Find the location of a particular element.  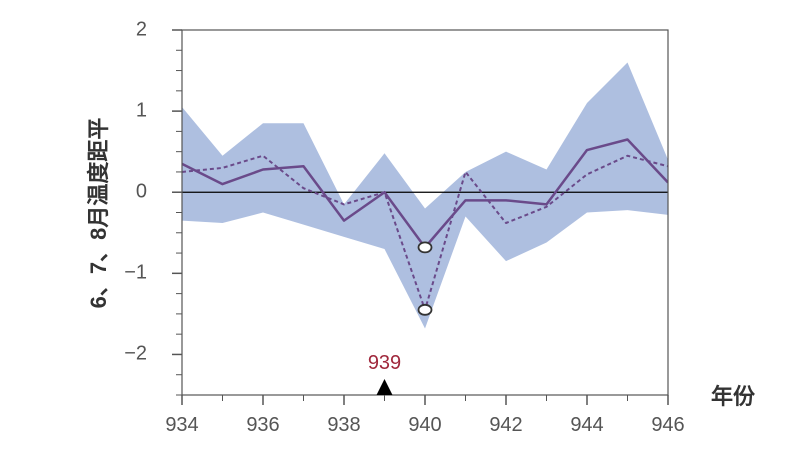

y-tick-label: 2 is located at coordinates (141, 29).